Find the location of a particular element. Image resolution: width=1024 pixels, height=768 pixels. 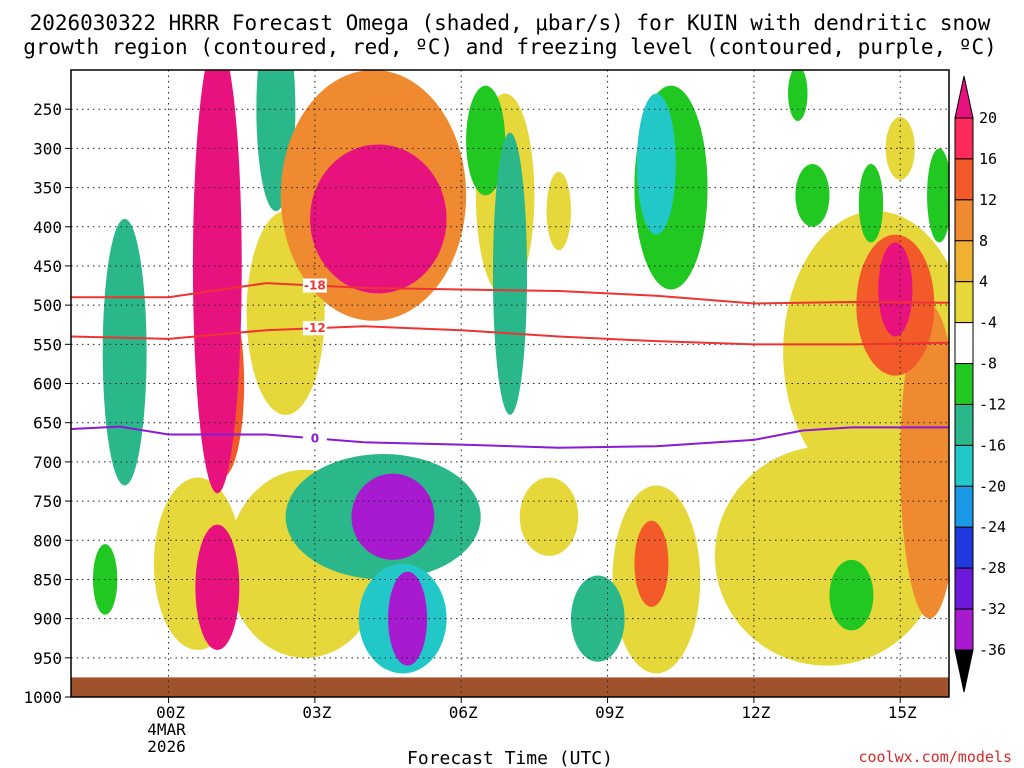

credit-text: coolwx.com/models is located at coordinates (935, 757).